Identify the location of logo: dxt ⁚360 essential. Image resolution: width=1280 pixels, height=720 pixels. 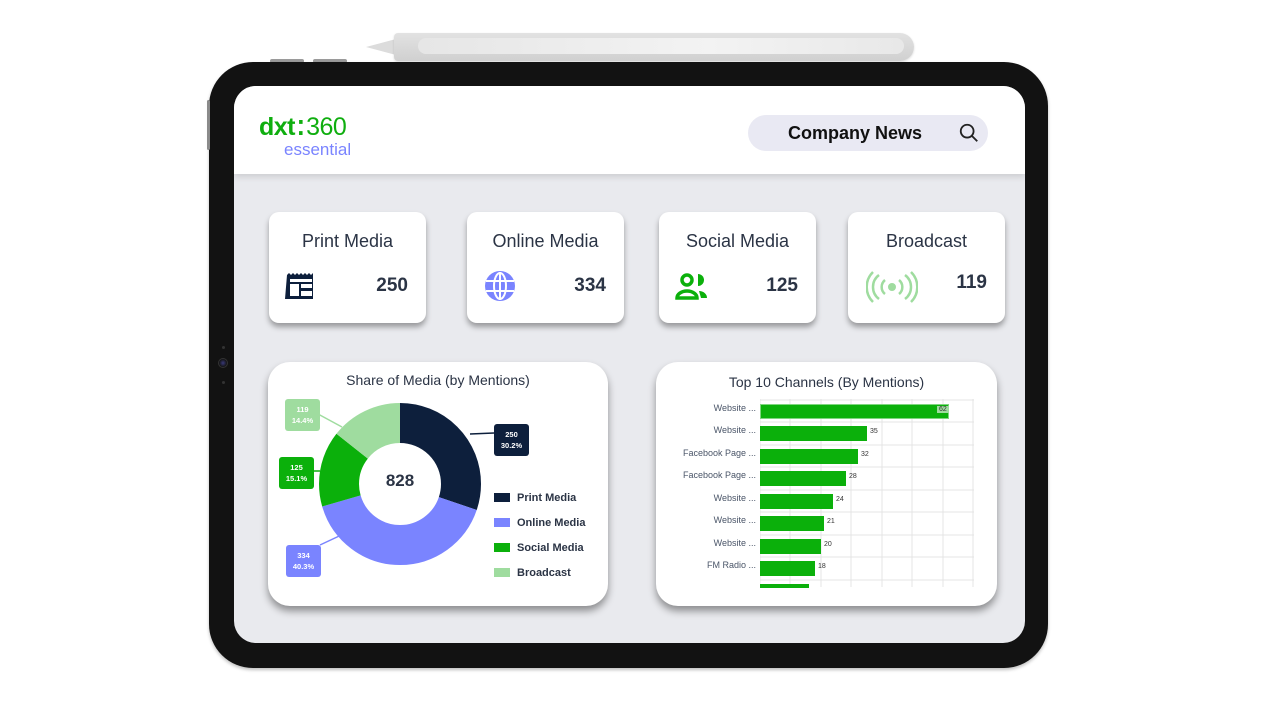
(305, 136).